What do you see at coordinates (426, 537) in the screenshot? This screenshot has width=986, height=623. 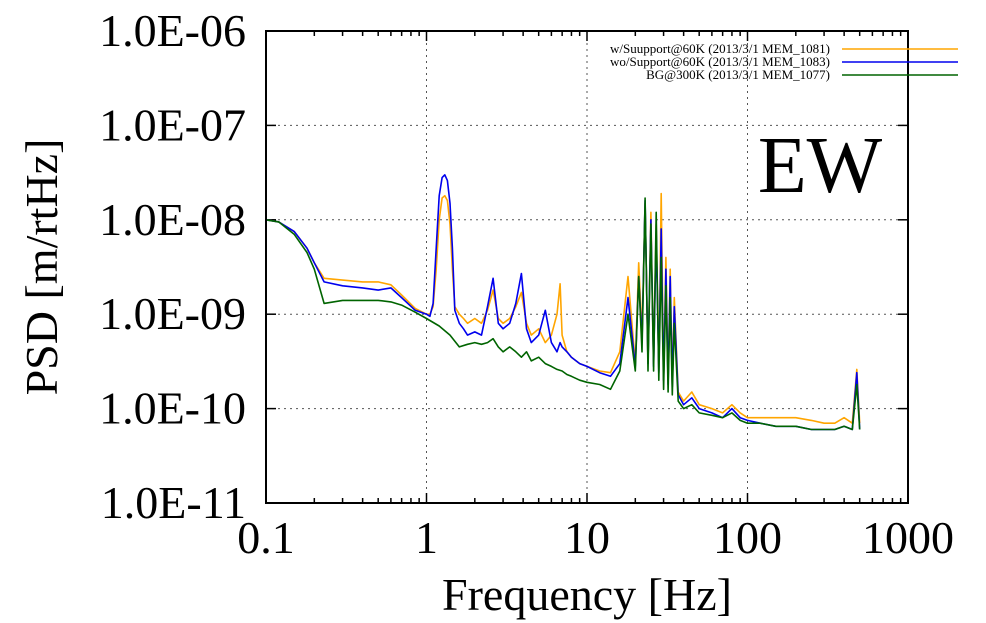 I see `x-tick-label: 1` at bounding box center [426, 537].